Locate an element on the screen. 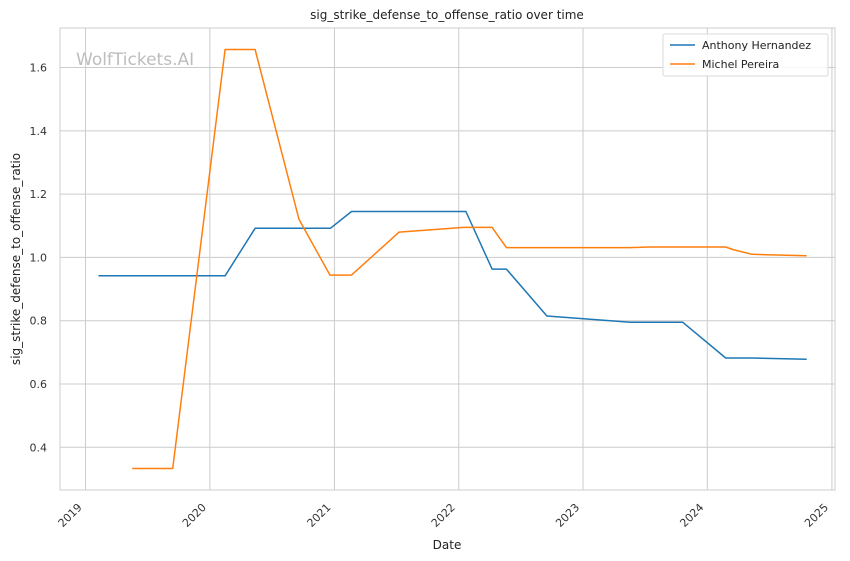  legend-box is located at coordinates (745, 55).